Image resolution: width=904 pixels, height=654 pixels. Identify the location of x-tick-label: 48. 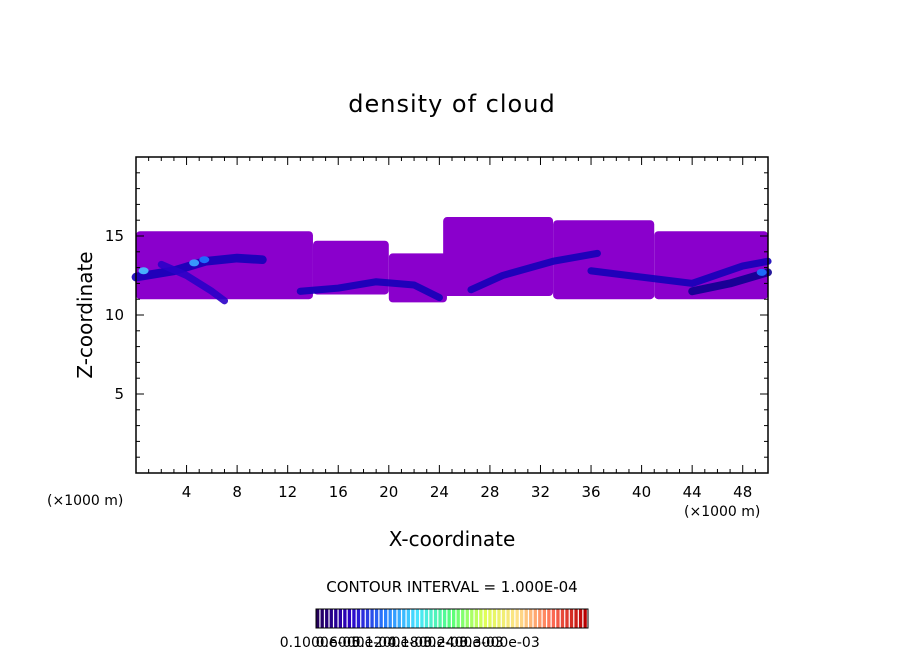
(742, 492).